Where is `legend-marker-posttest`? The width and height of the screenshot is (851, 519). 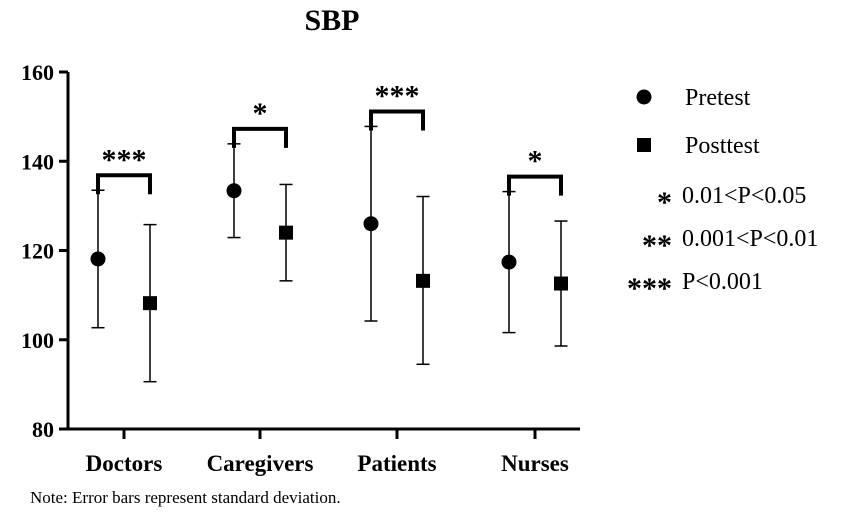
legend-marker-posttest is located at coordinates (644, 145).